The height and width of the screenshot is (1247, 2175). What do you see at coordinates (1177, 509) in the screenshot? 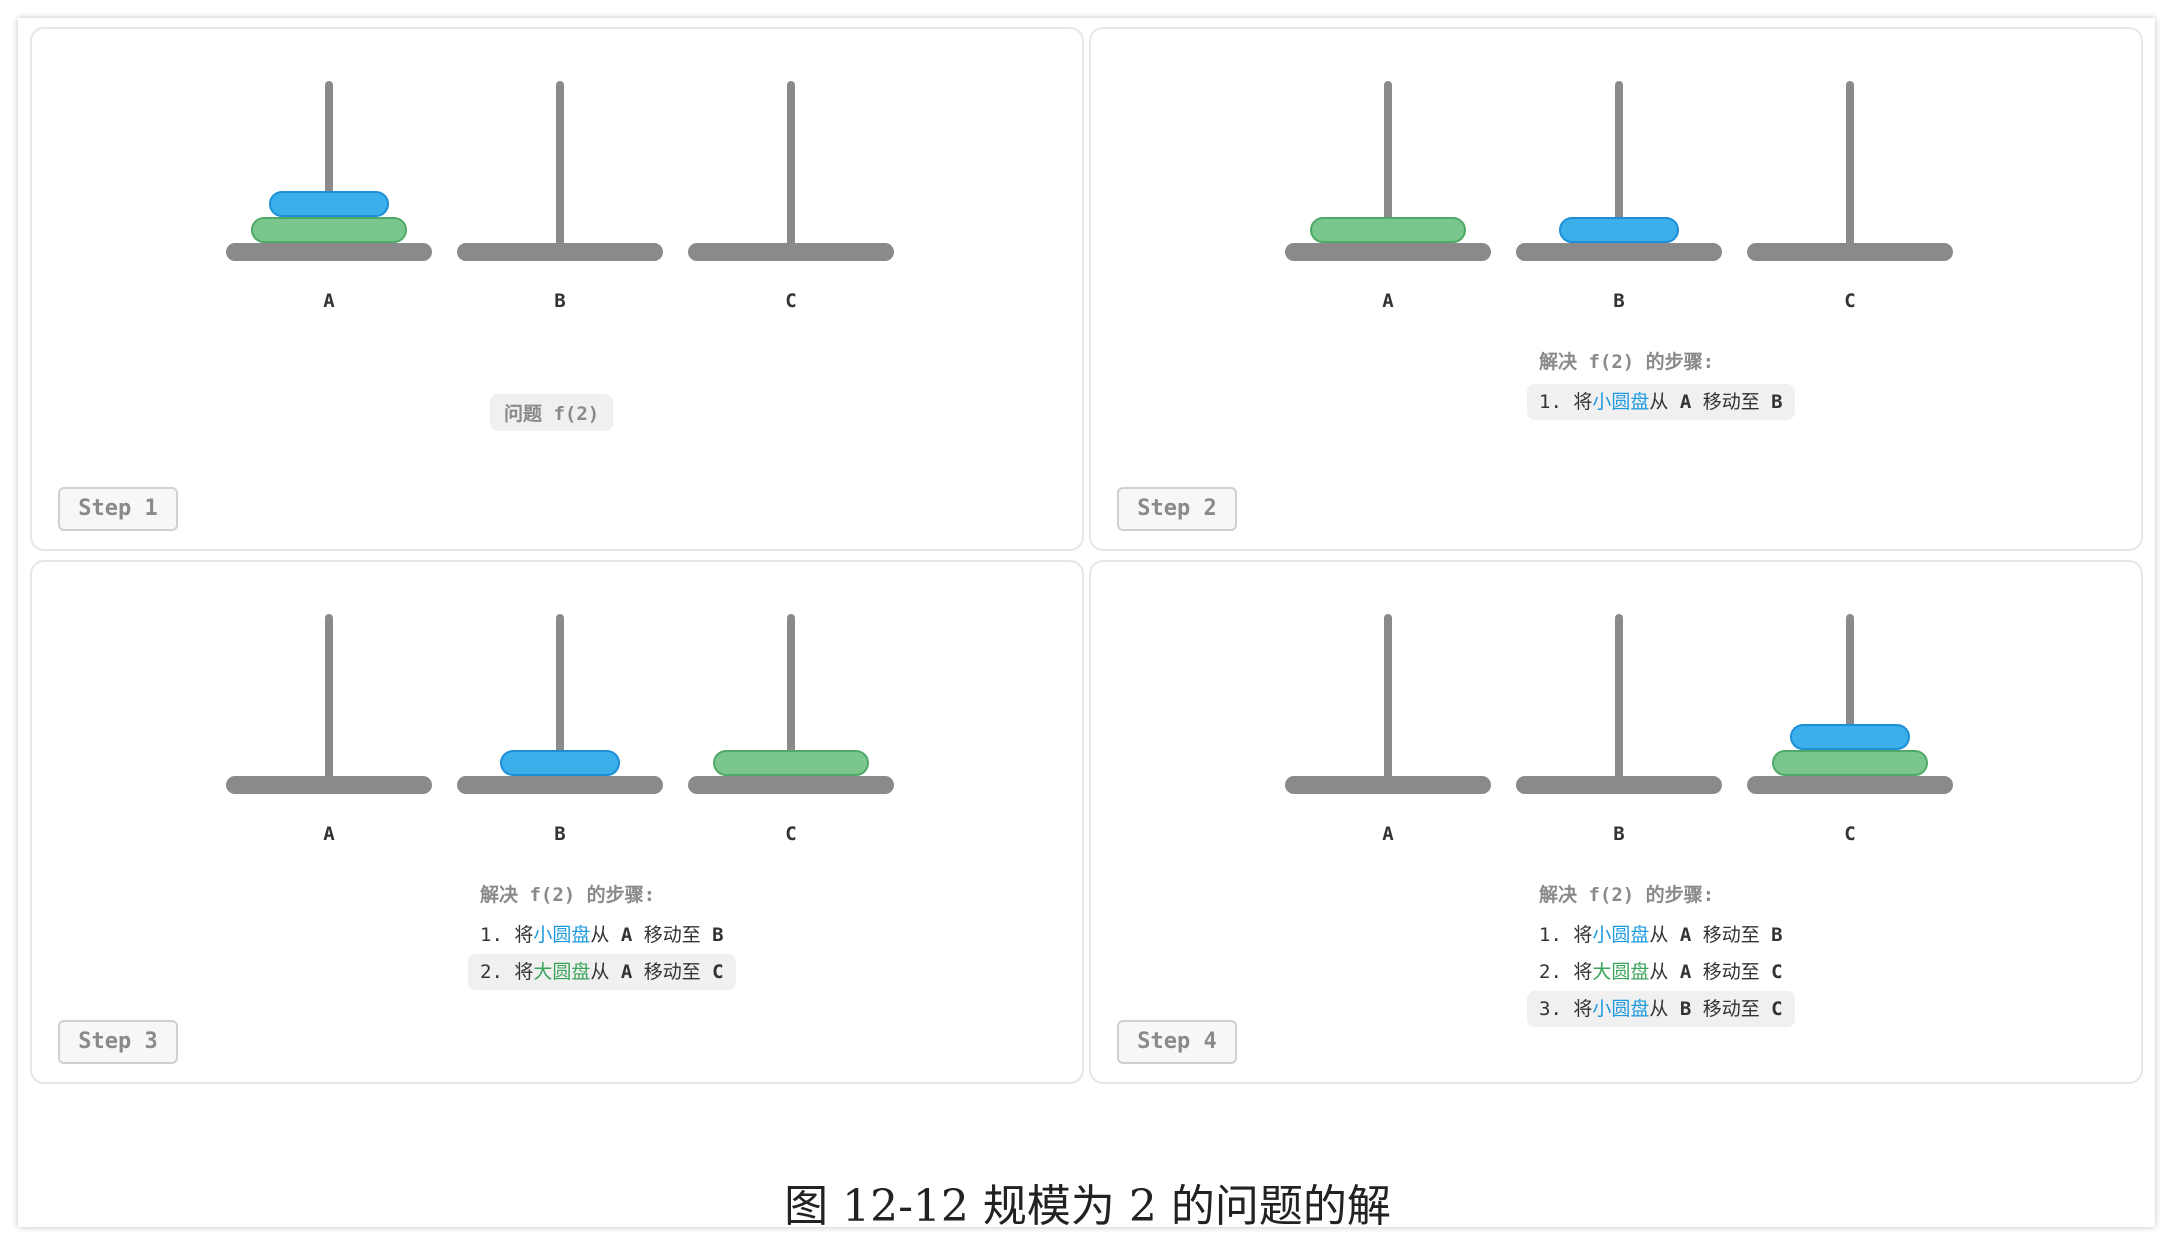
I see `step-badge: Step 2` at bounding box center [1177, 509].